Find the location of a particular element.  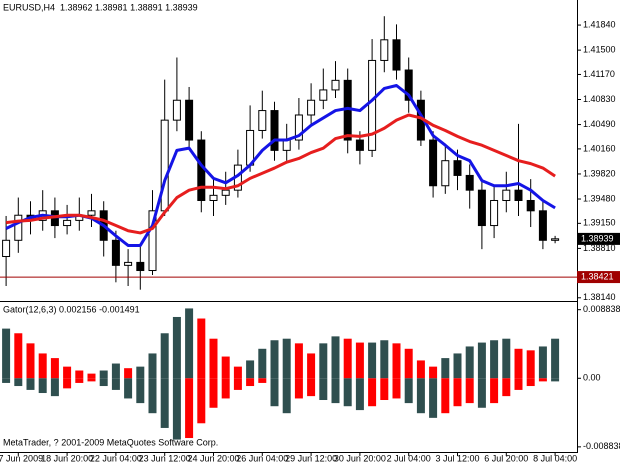

y-tick-label: 1.39150 is located at coordinates (599, 223).